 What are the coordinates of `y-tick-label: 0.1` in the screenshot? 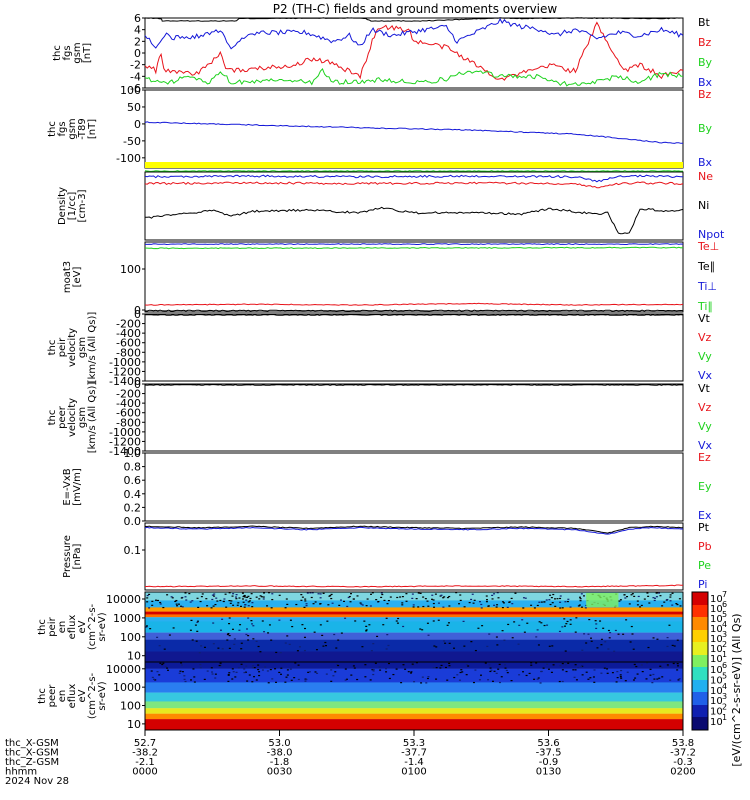 It's located at (133, 550).